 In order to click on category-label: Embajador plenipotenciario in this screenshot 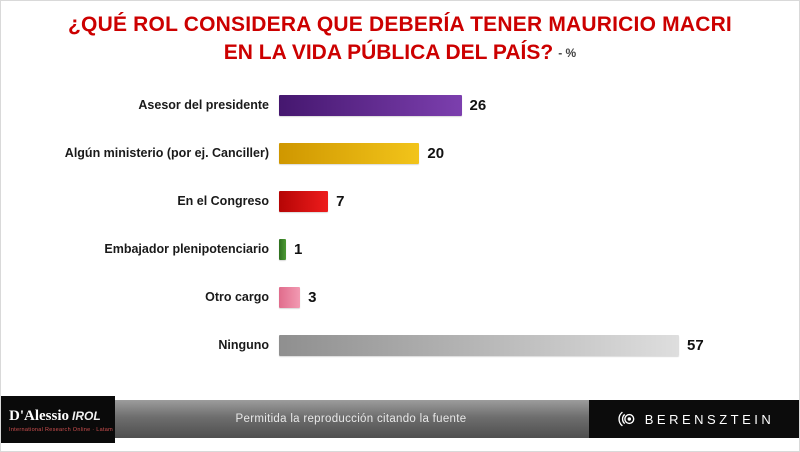, I will do `click(186, 248)`.